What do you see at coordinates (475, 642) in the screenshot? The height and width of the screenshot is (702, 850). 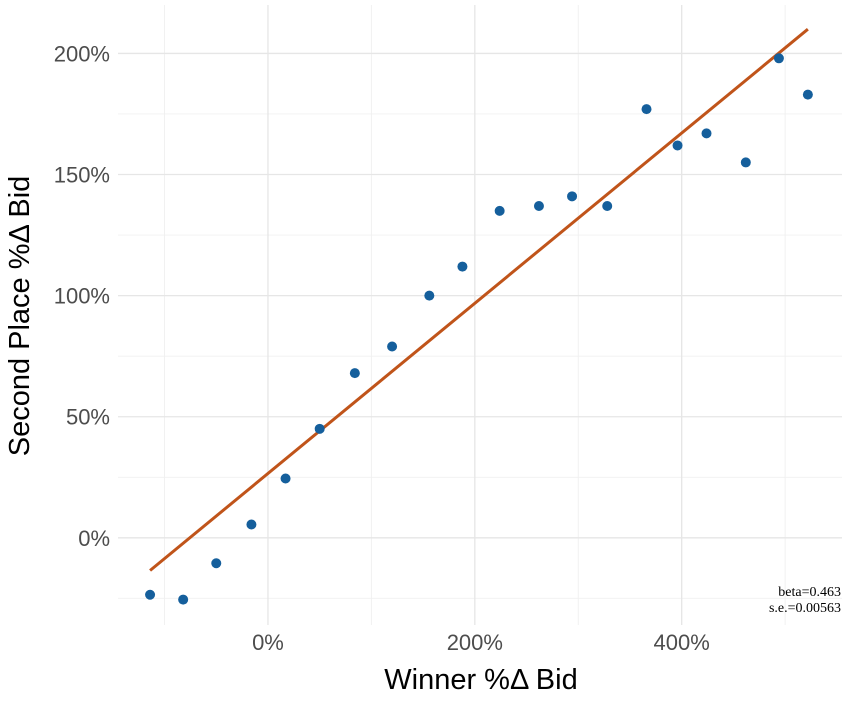 I see `x-tick-label: 200%` at bounding box center [475, 642].